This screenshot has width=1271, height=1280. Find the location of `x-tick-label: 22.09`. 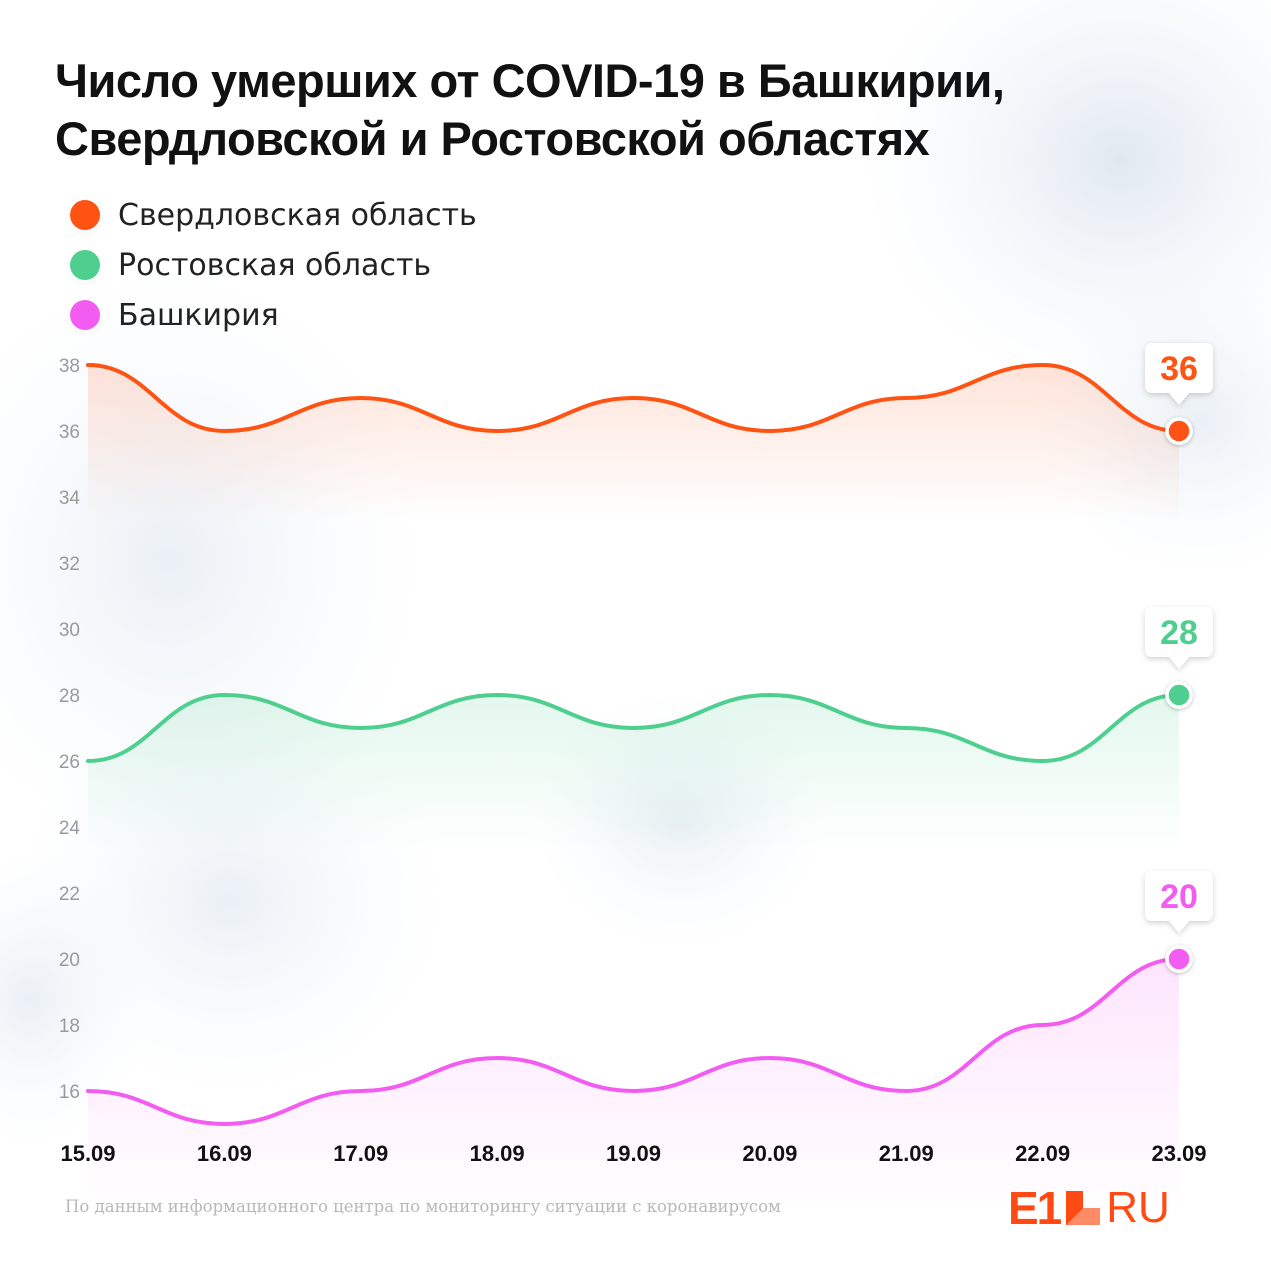

x-tick-label: 22.09 is located at coordinates (1042, 1153).